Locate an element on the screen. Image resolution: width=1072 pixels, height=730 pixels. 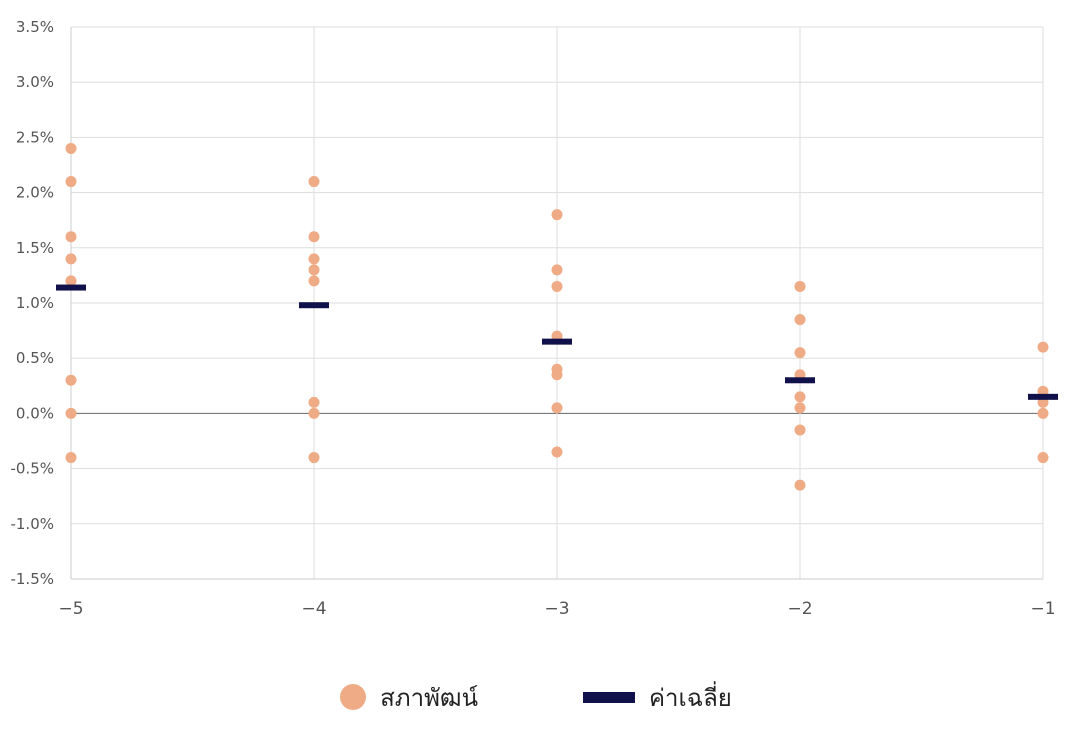
y-tick-label: -1.0% is located at coordinates (32, 524).